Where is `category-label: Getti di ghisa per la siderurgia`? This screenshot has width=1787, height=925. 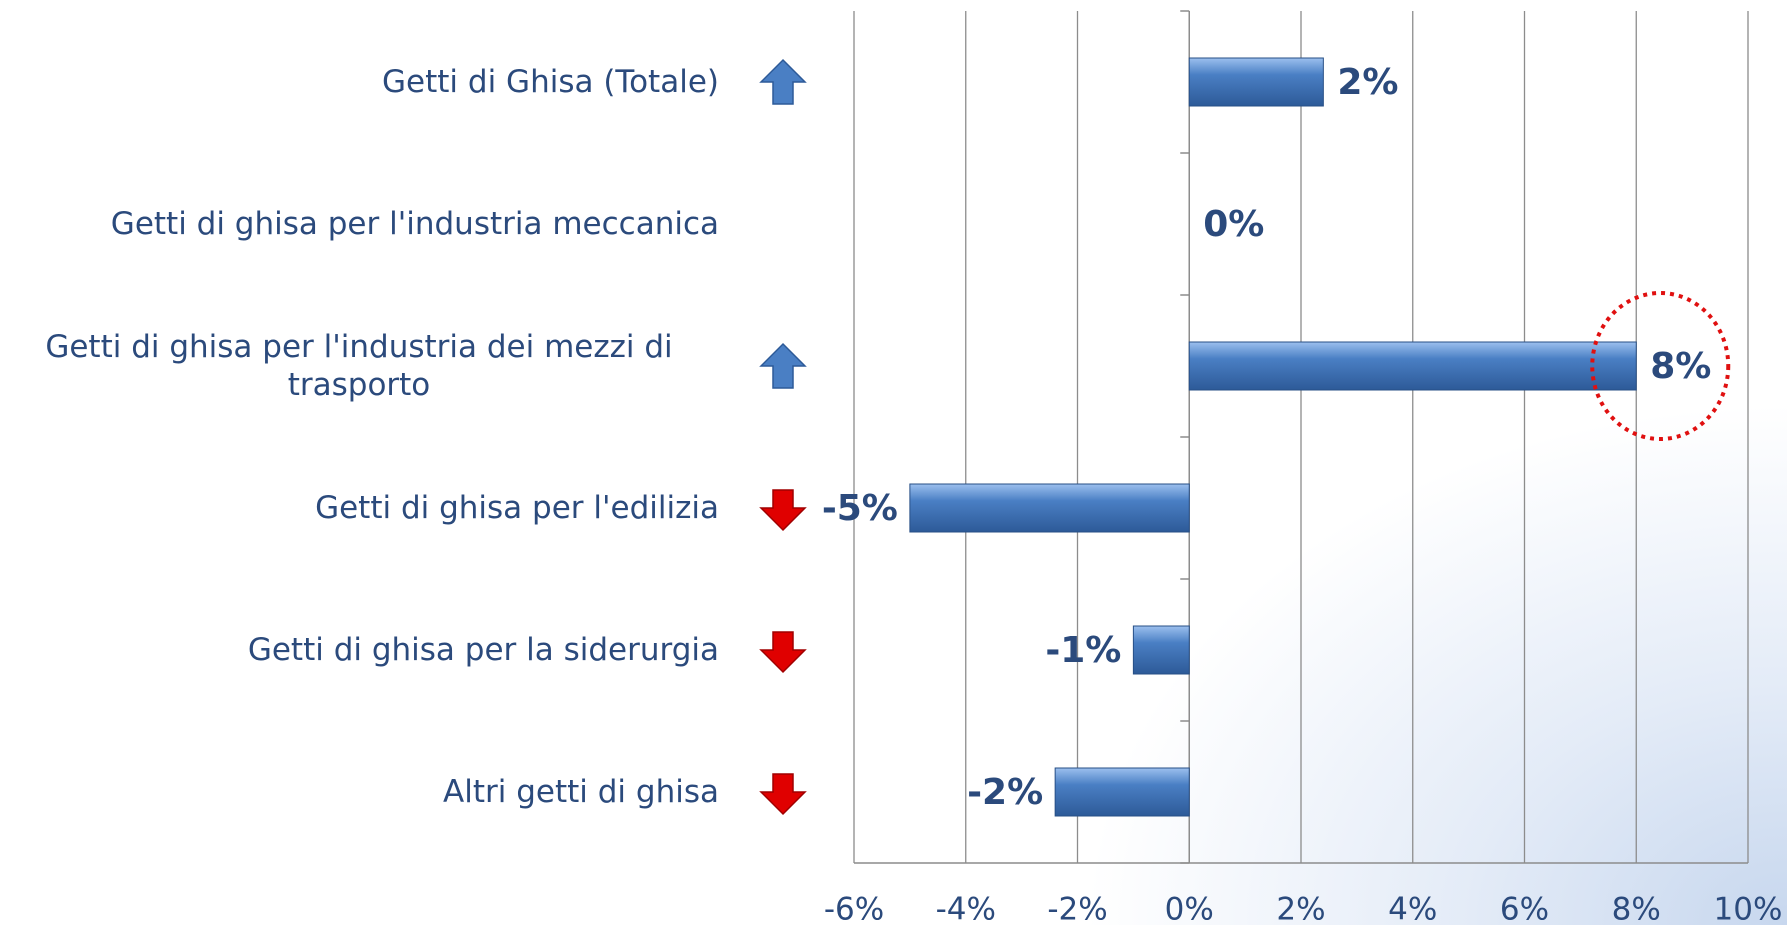 category-label: Getti di ghisa per la siderurgia is located at coordinates (359, 650).